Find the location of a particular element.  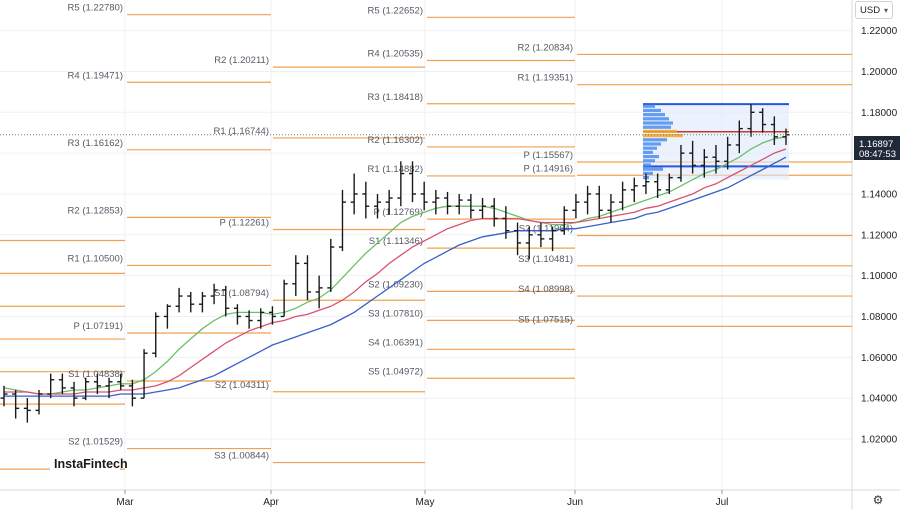

watermark: InstaFintech is located at coordinates (89, 464).